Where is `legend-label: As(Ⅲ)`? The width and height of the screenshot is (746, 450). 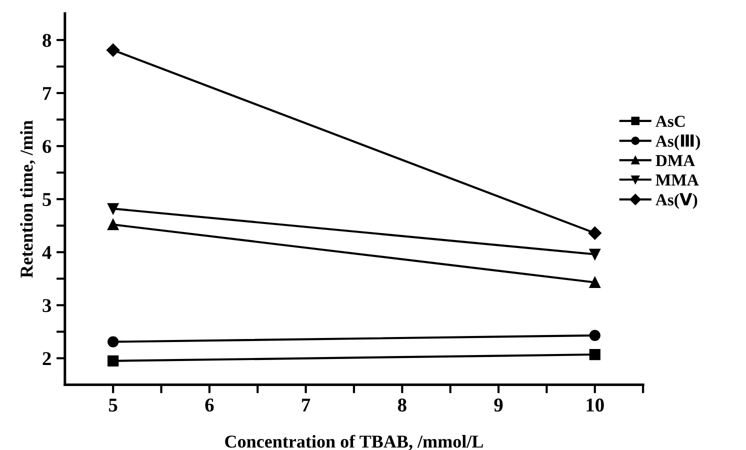
legend-label: As(Ⅲ) is located at coordinates (678, 142).